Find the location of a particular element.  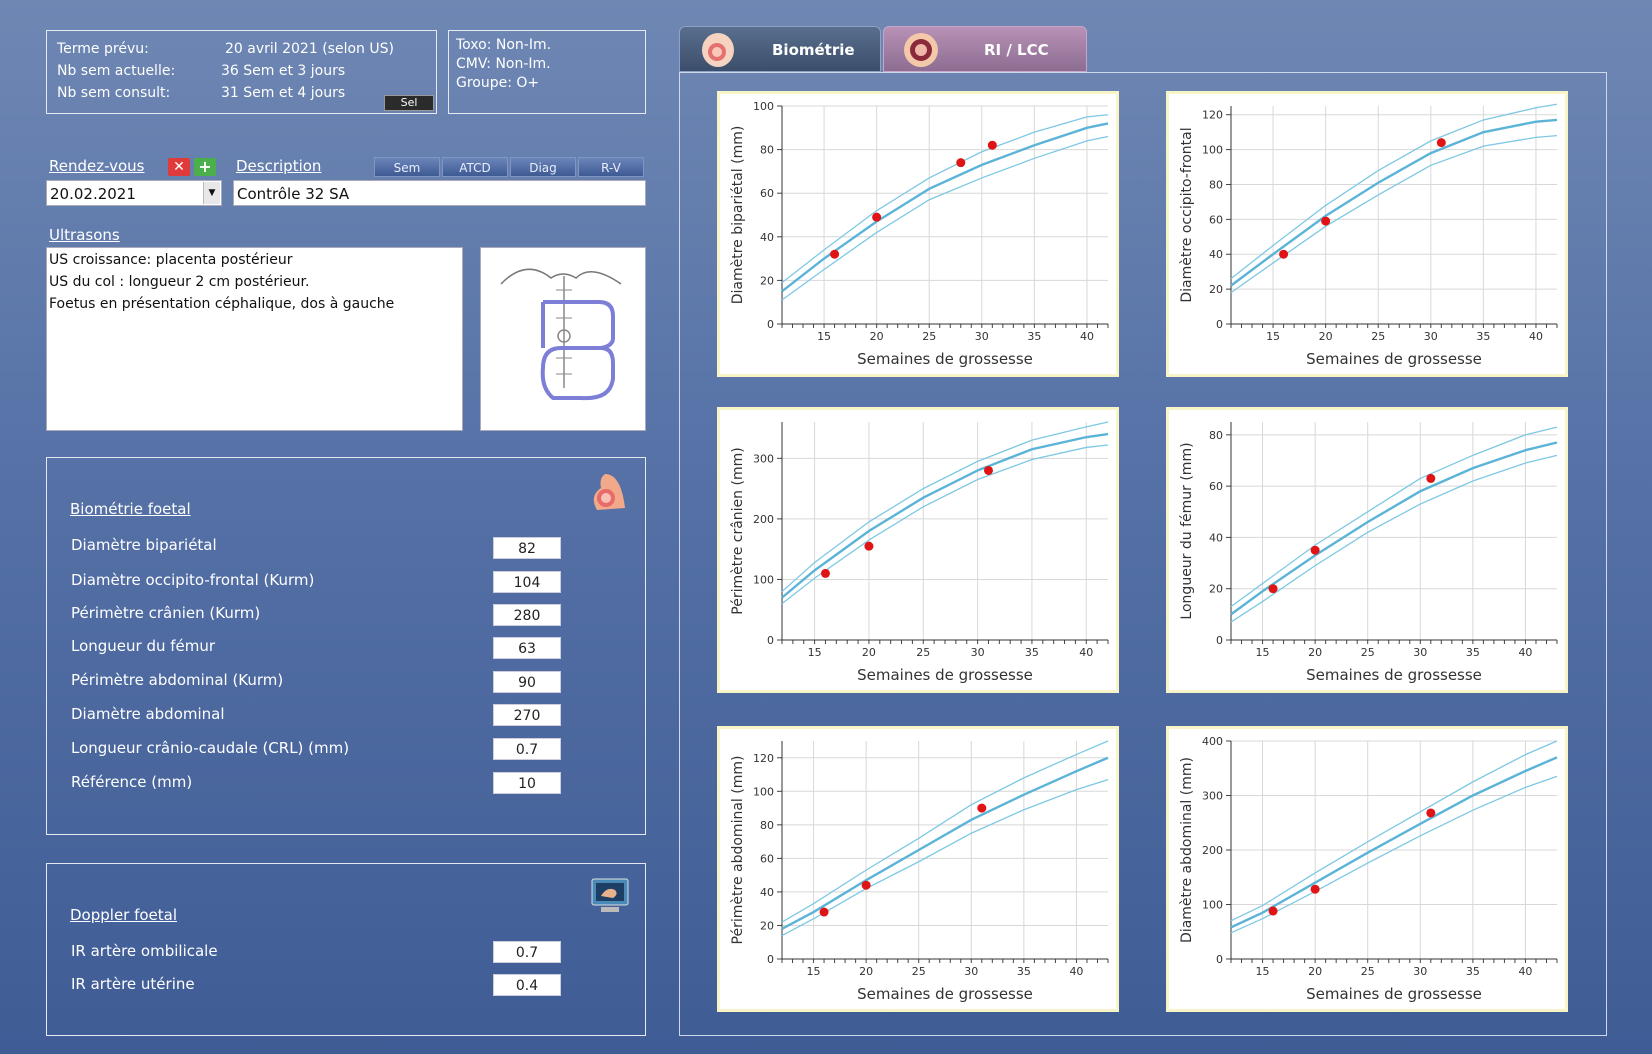

tab-biometrie: Biométrie is located at coordinates (780, 49).